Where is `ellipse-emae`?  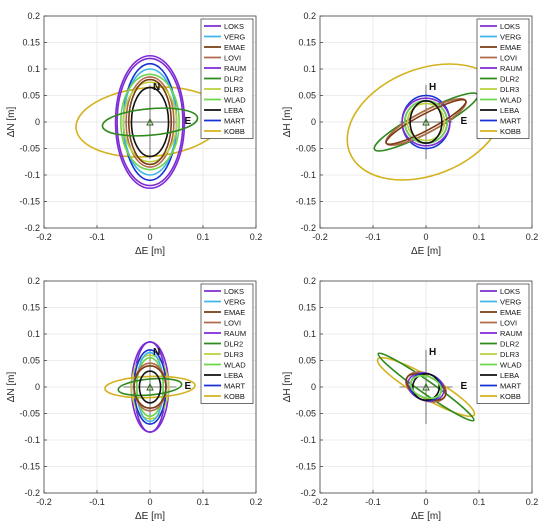 ellipse-emae is located at coordinates (426, 122).